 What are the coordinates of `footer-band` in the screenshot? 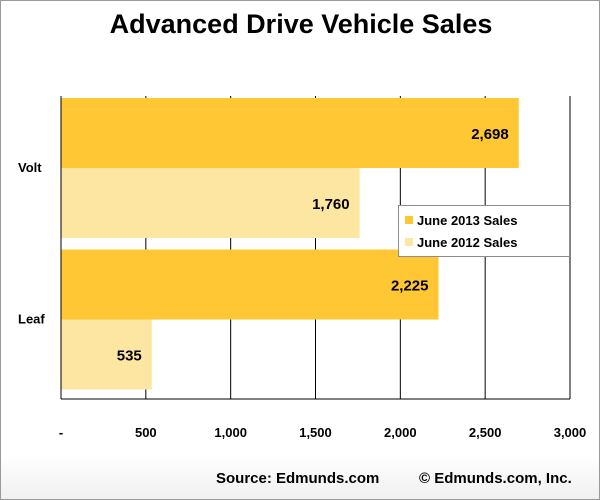 It's located at (300, 477).